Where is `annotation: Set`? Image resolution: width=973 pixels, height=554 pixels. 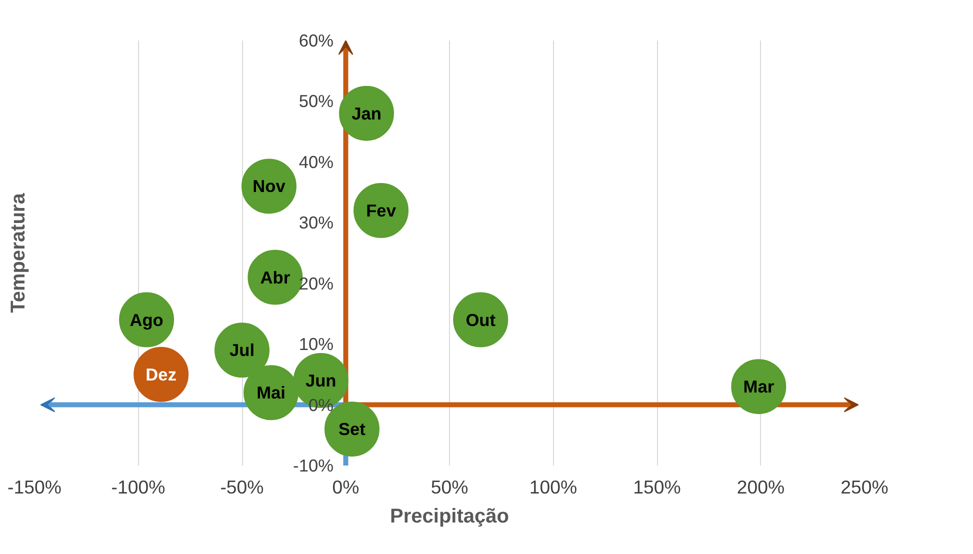
annotation: Set is located at coordinates (352, 429).